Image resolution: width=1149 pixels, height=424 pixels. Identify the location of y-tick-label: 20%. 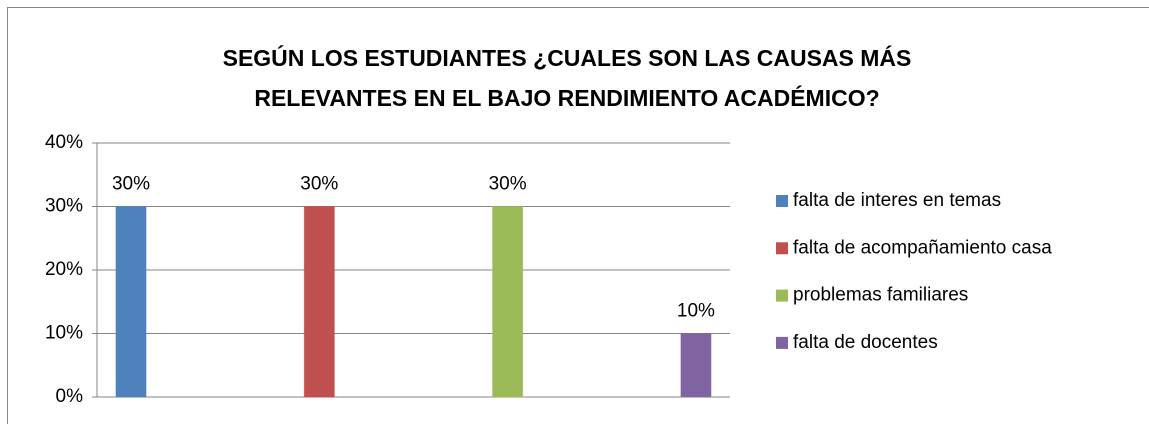
(64, 269).